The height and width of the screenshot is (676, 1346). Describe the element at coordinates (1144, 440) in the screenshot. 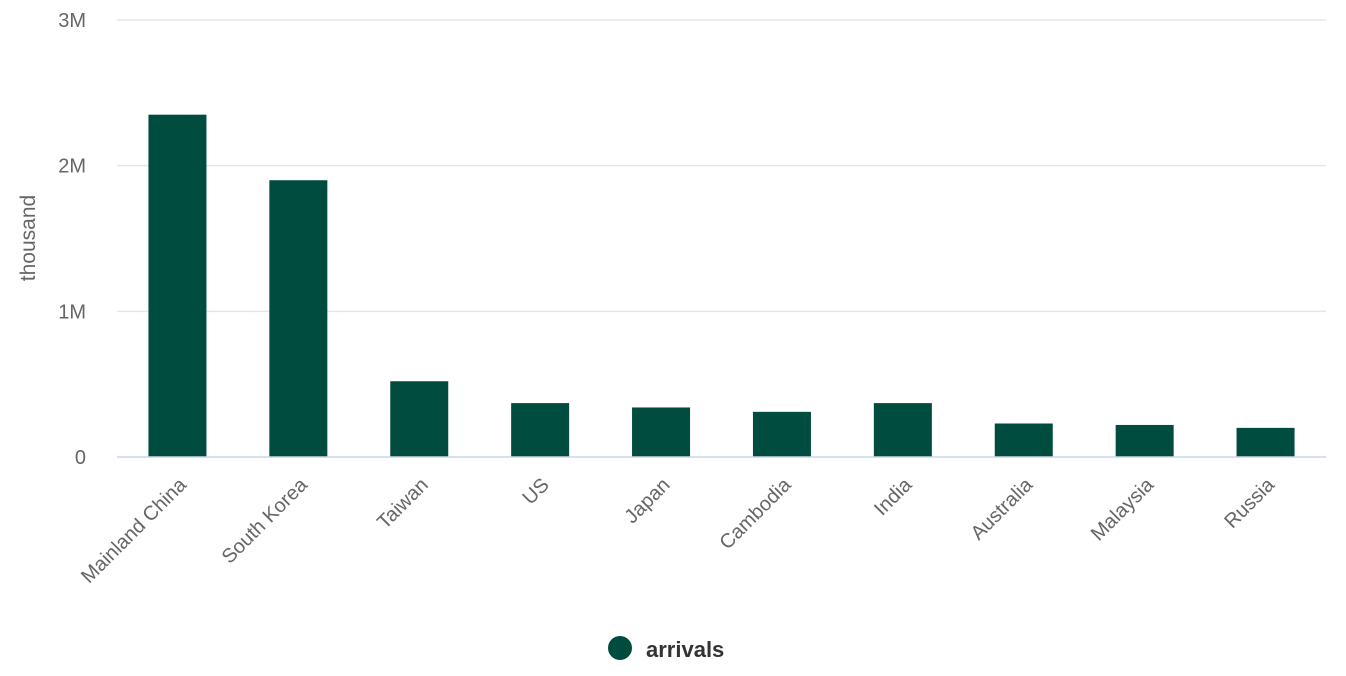

I see `bar-malaysia` at that location.